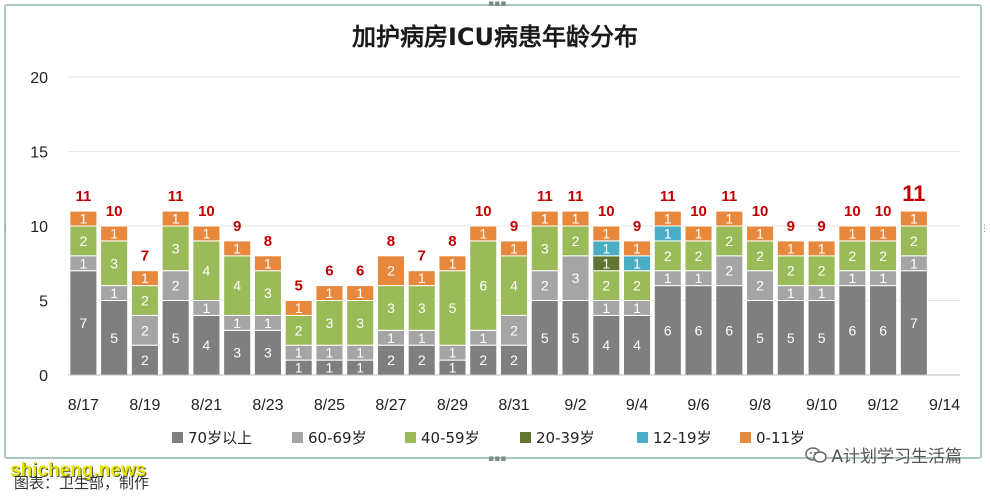 The height and width of the screenshot is (497, 990). What do you see at coordinates (682, 438) in the screenshot?
I see `legend-label: 12-19岁` at bounding box center [682, 438].